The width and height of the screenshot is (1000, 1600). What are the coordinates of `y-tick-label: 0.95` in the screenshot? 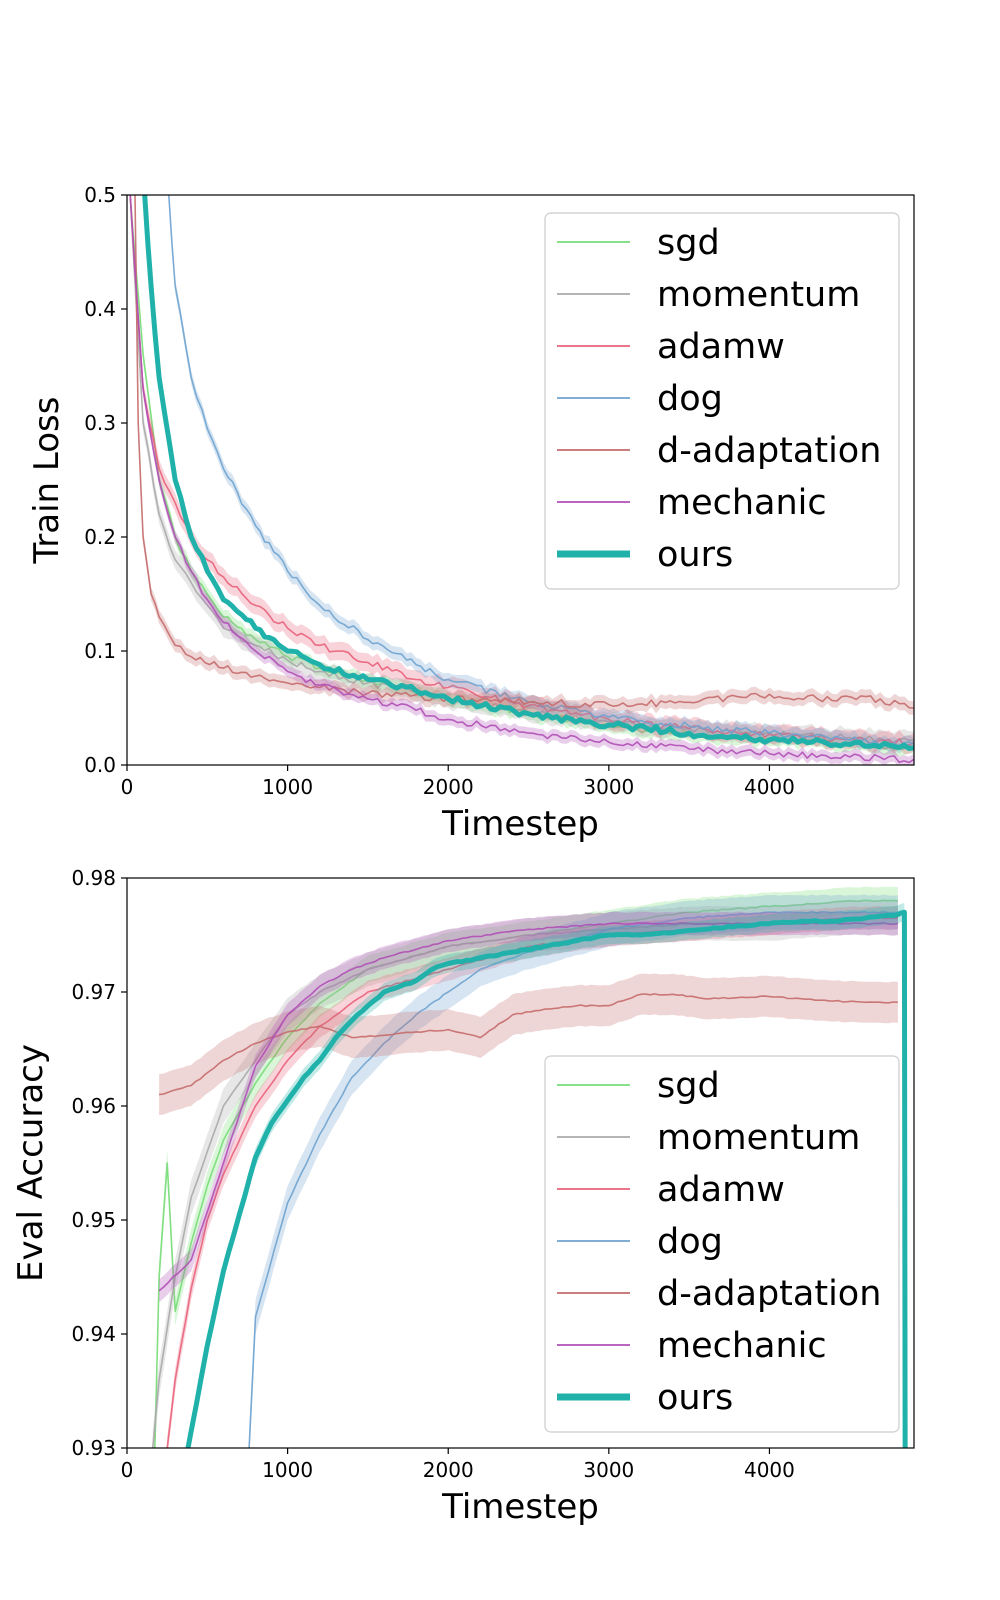 It's located at (93, 1220).